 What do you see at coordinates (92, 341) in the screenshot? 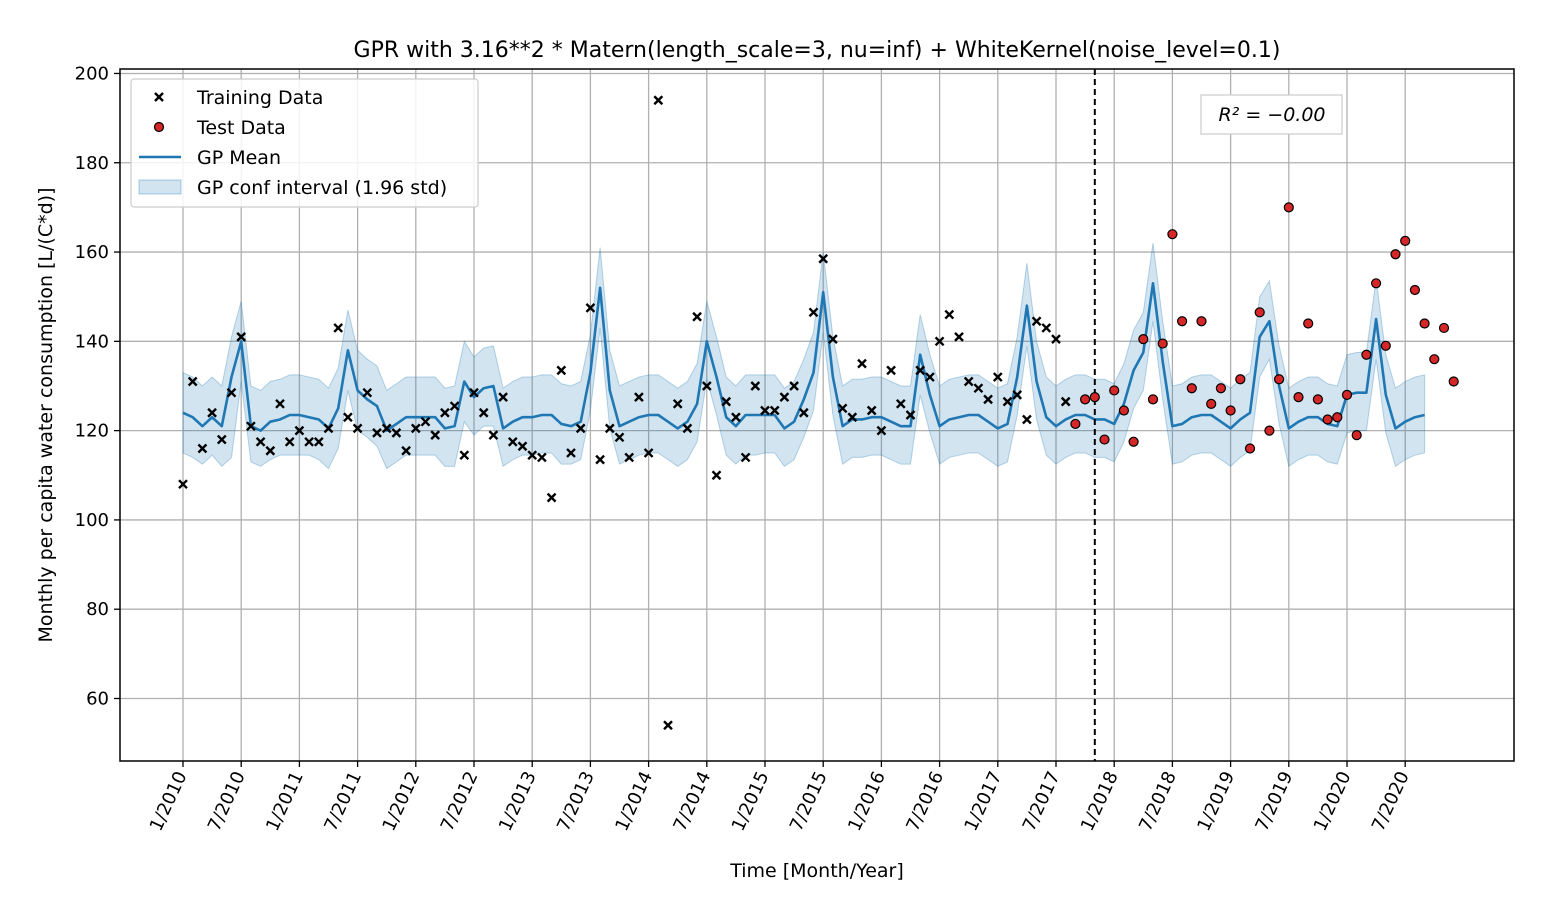
I see `y-tick-label: 140` at bounding box center [92, 341].